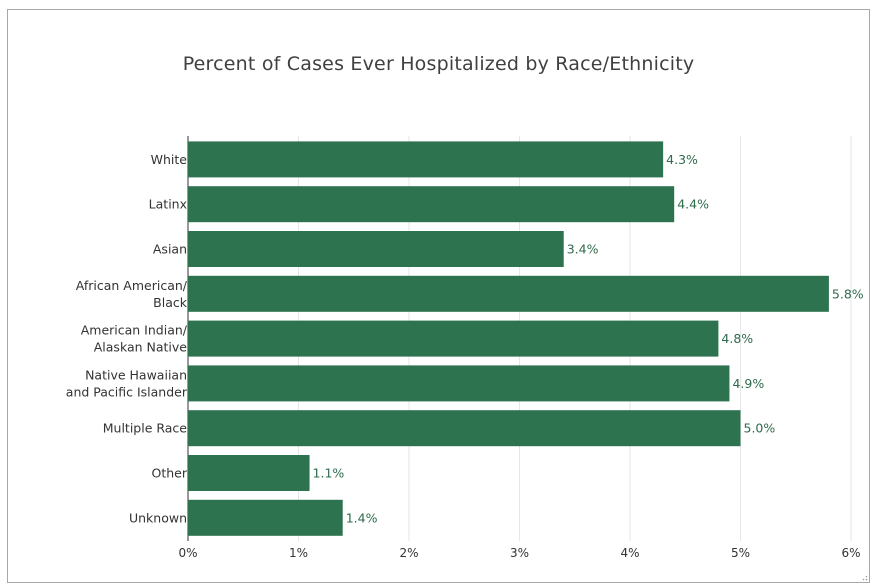  What do you see at coordinates (145, 428) in the screenshot?
I see `category-label: Multiple Race` at bounding box center [145, 428].